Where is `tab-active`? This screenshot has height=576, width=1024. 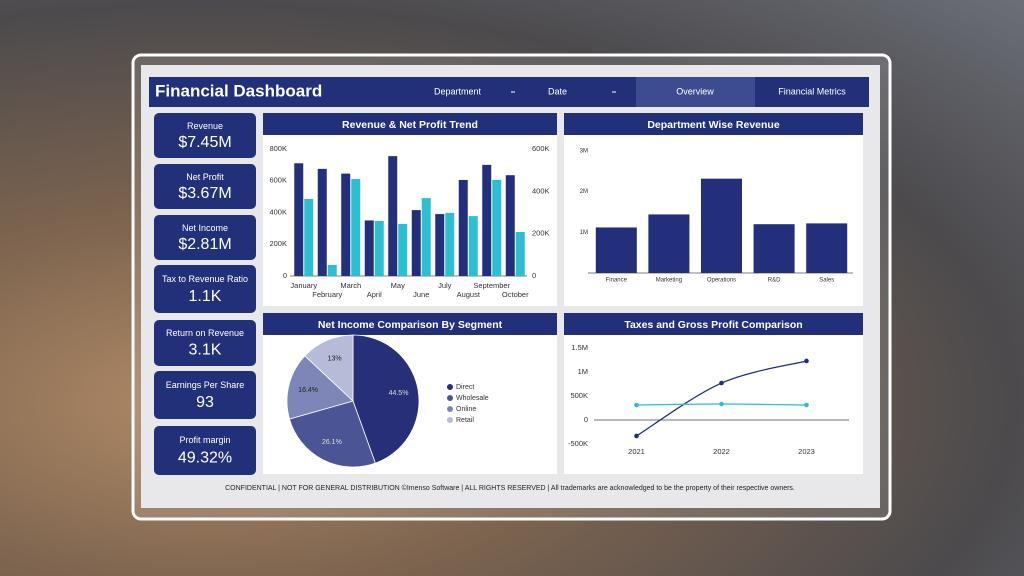
tab-active is located at coordinates (695, 92).